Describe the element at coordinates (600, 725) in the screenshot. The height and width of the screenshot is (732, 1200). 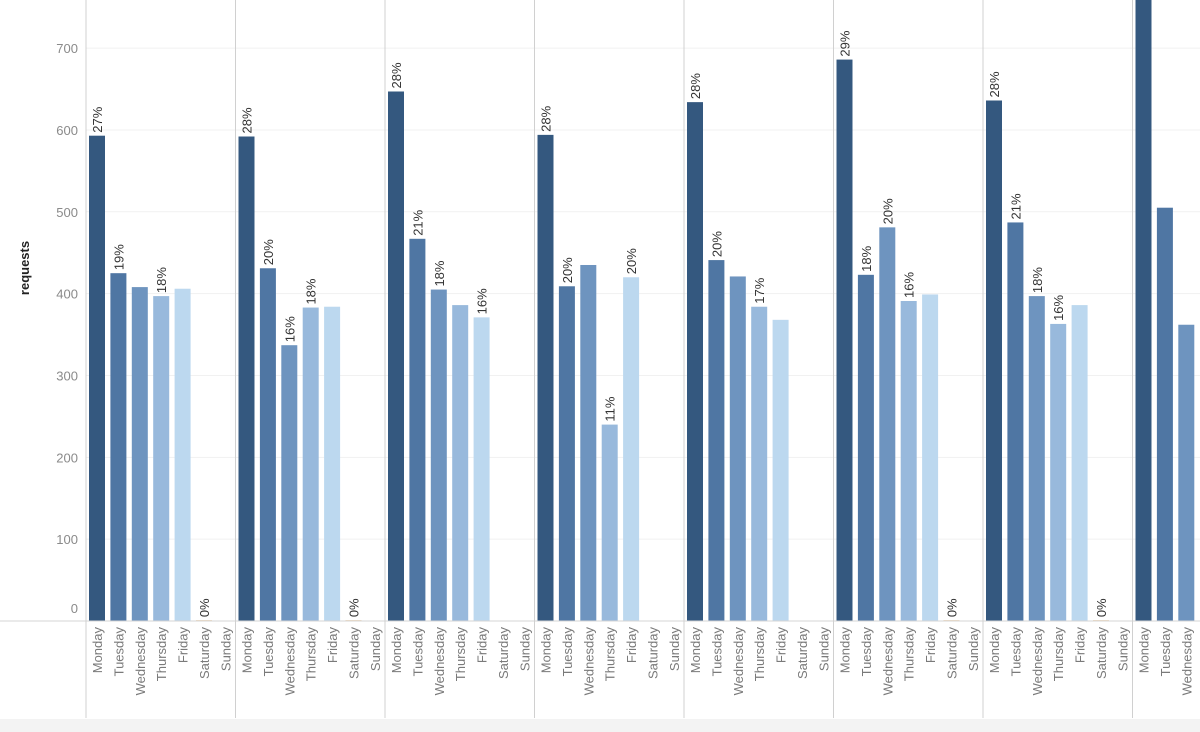
I see `footer-strip` at that location.